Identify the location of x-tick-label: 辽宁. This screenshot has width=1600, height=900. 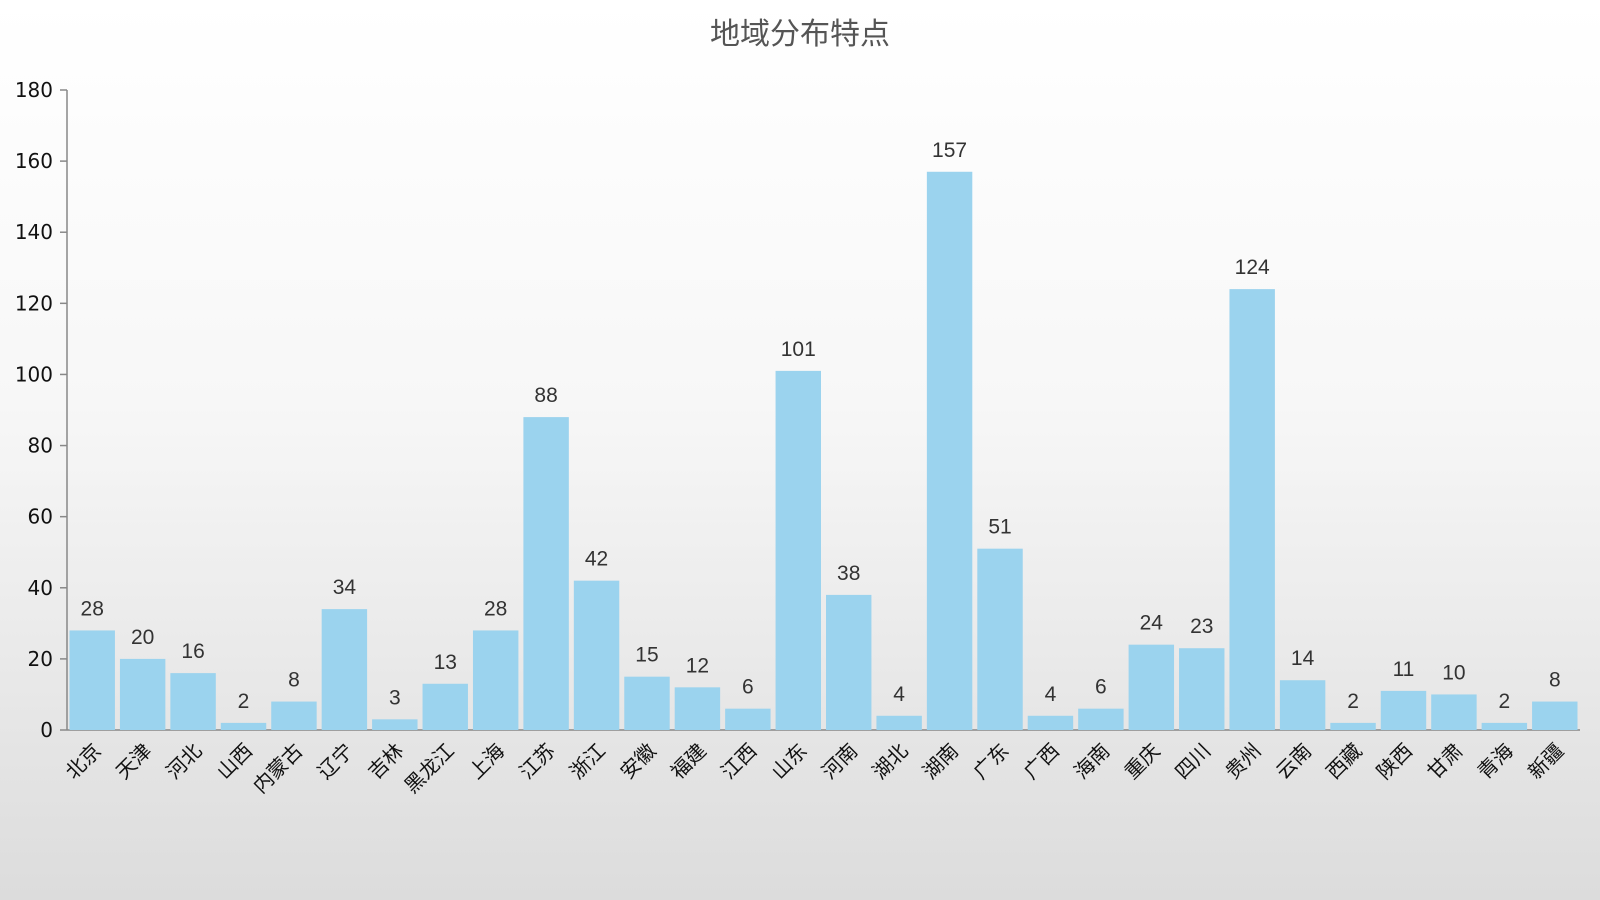
(335, 761).